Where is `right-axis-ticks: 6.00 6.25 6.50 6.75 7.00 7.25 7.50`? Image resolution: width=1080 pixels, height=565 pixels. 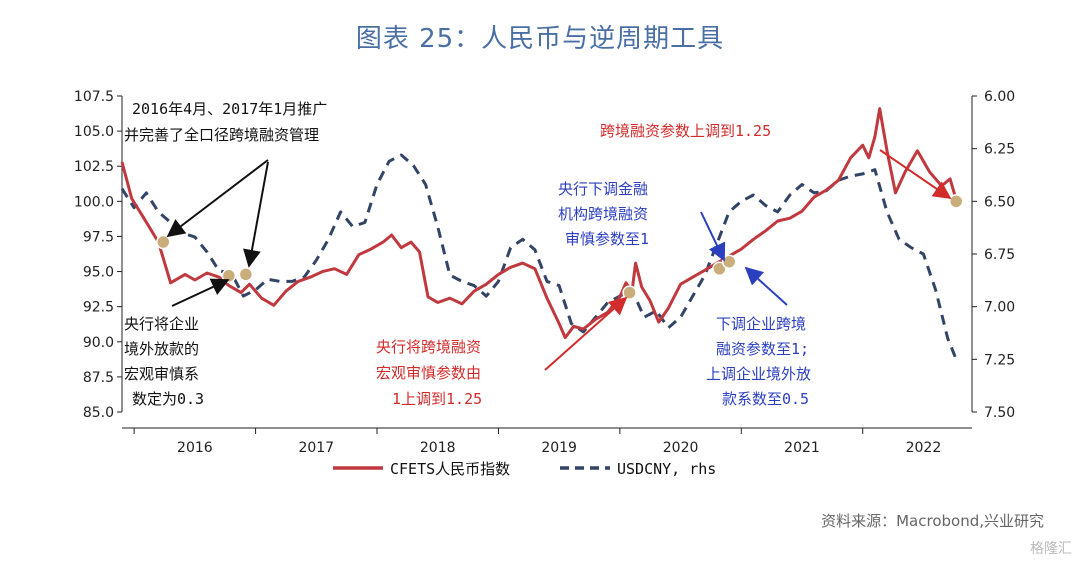
right-axis-ticks: 6.00 6.25 6.50 6.75 7.00 7.25 7.50 is located at coordinates (993, 255).